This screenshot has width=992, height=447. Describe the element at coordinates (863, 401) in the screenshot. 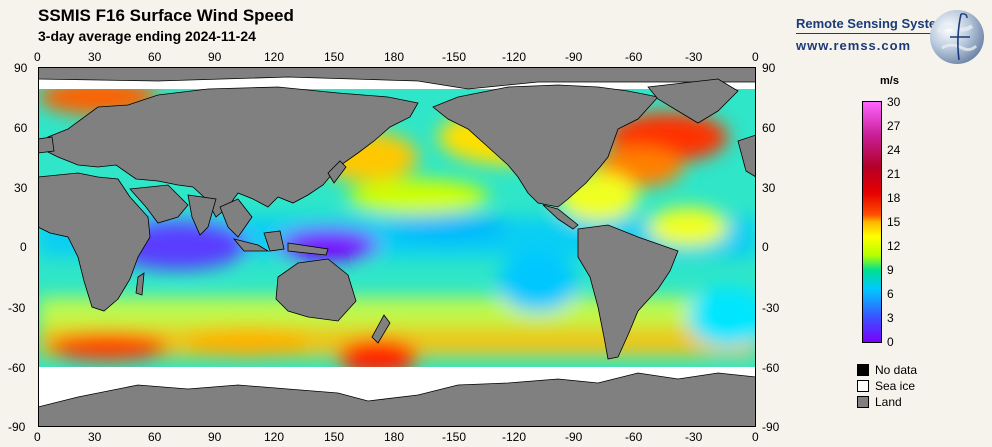

I see `land-swatch` at that location.